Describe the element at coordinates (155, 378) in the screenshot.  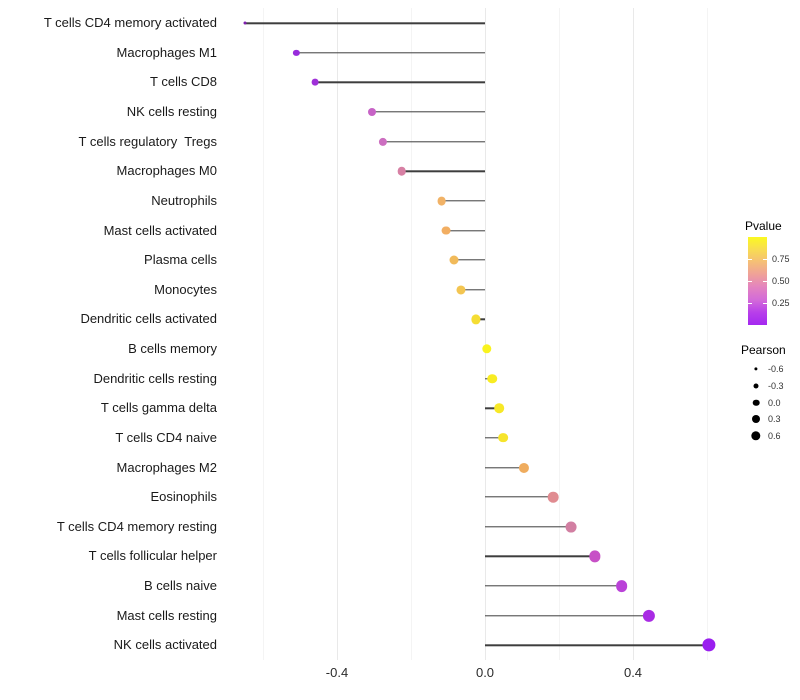
I see `y-axis-label: Dendritic cells resting` at that location.